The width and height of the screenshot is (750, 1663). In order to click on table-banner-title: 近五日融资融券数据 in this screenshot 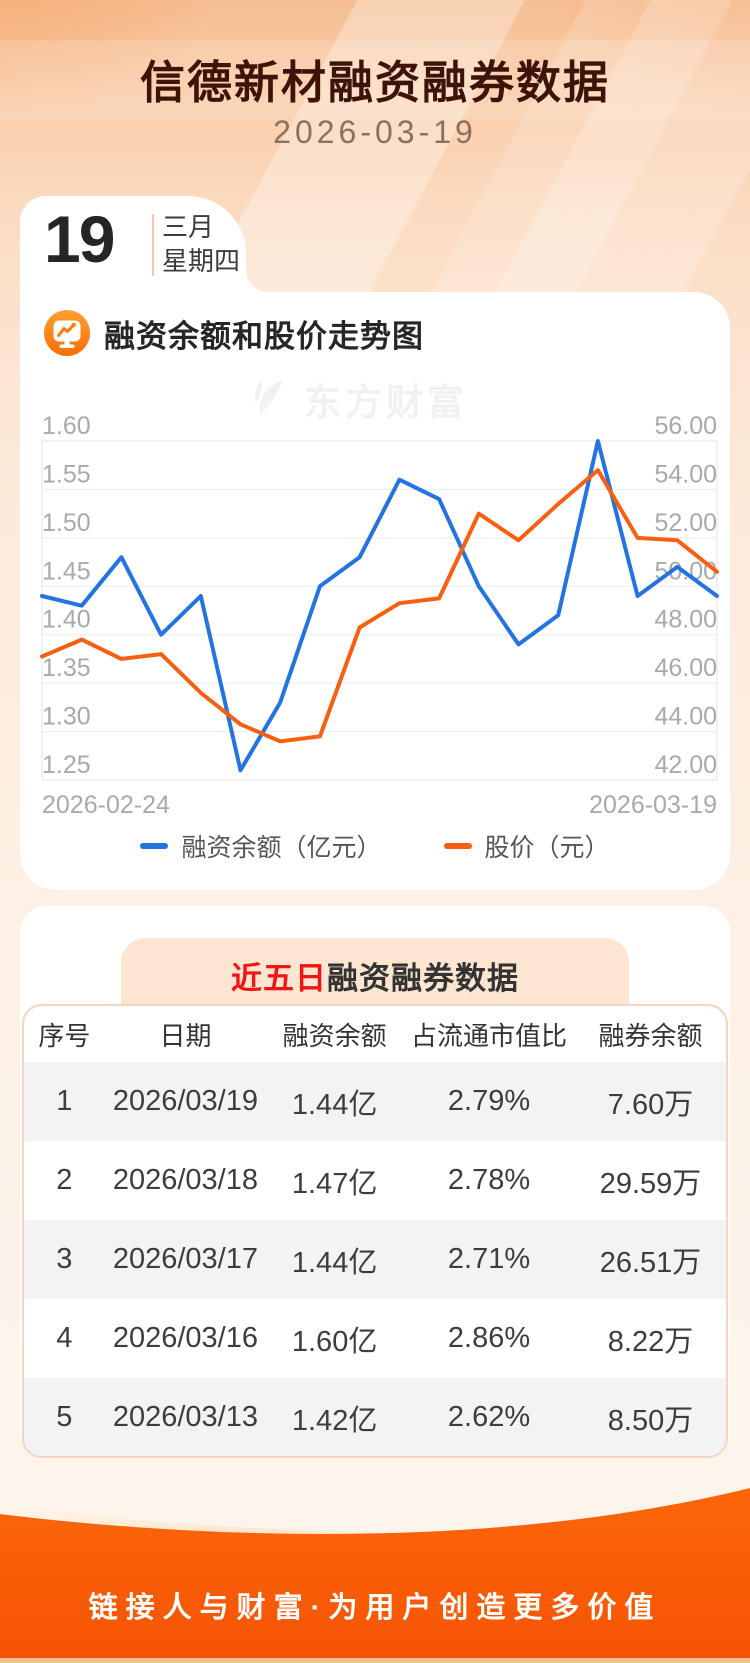, I will do `click(375, 968)`.